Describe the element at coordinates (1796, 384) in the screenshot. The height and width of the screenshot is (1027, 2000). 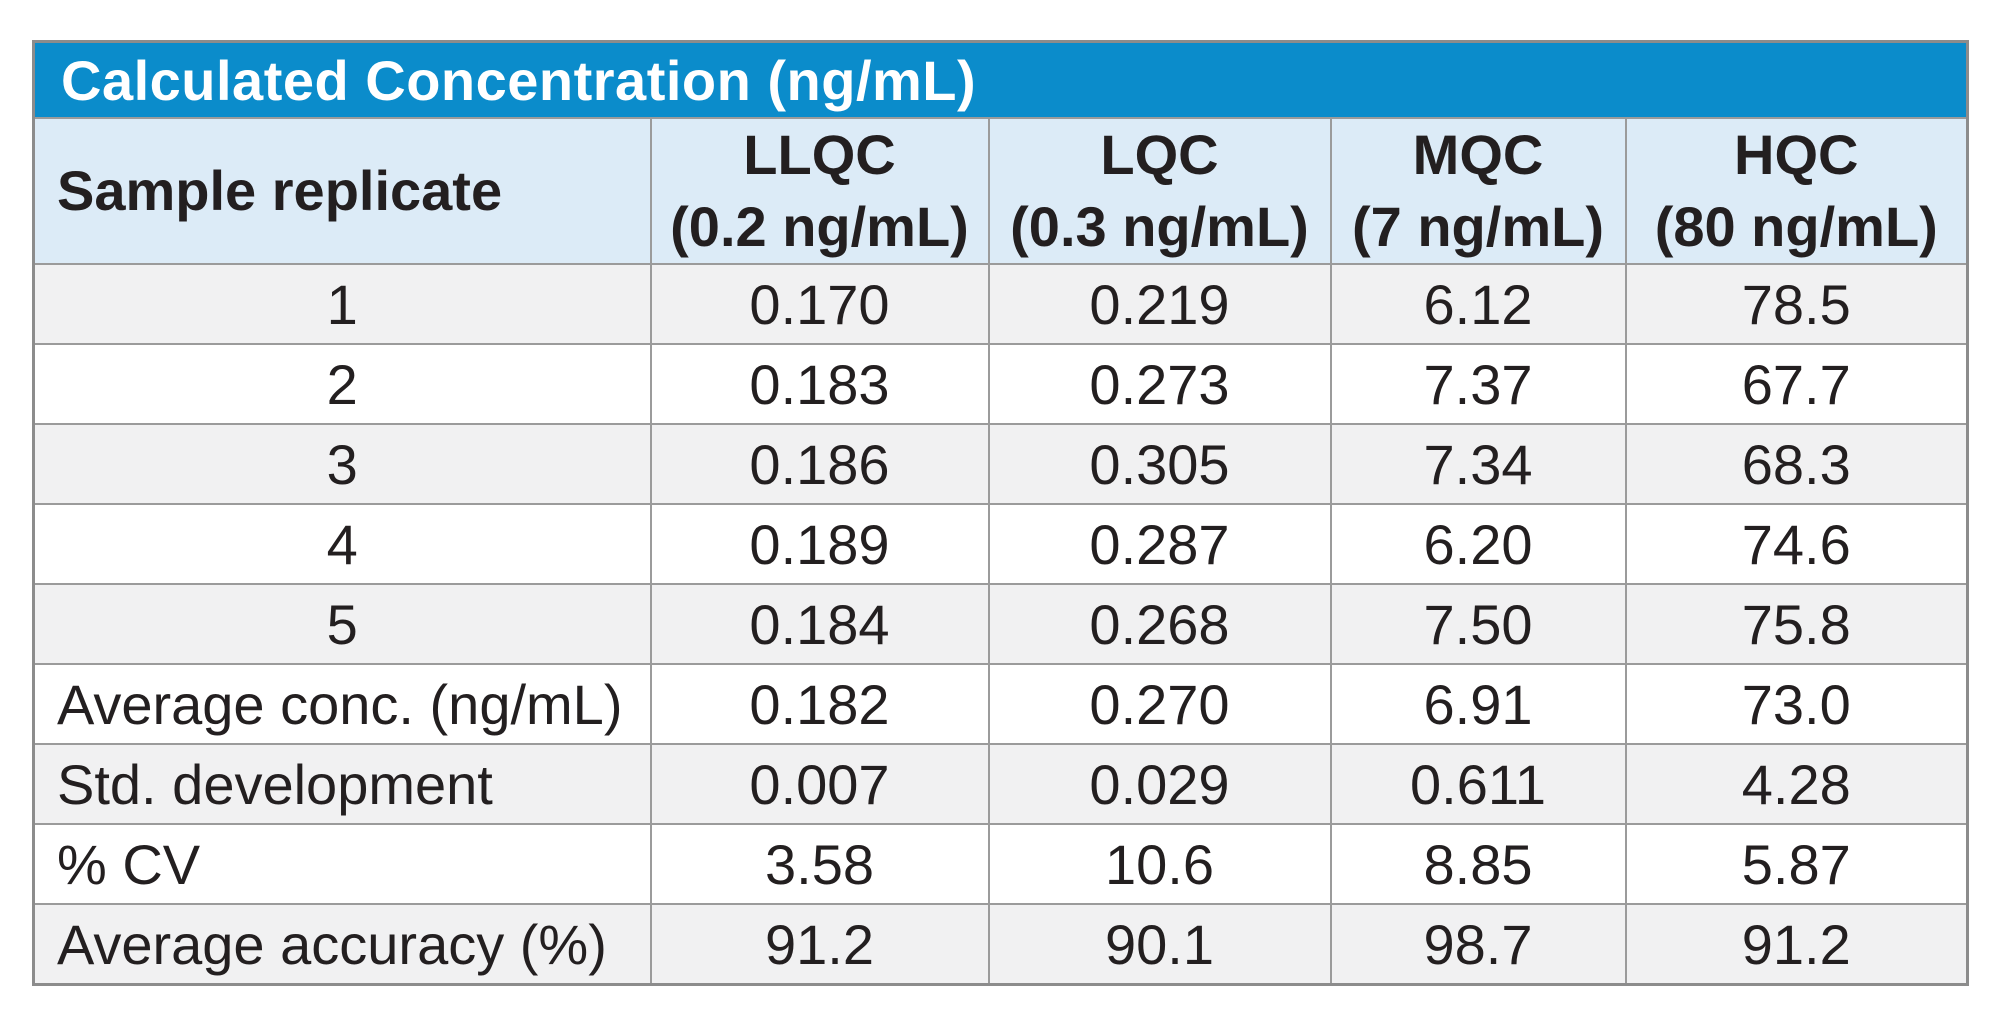
I see `table-cell: 67.7` at that location.